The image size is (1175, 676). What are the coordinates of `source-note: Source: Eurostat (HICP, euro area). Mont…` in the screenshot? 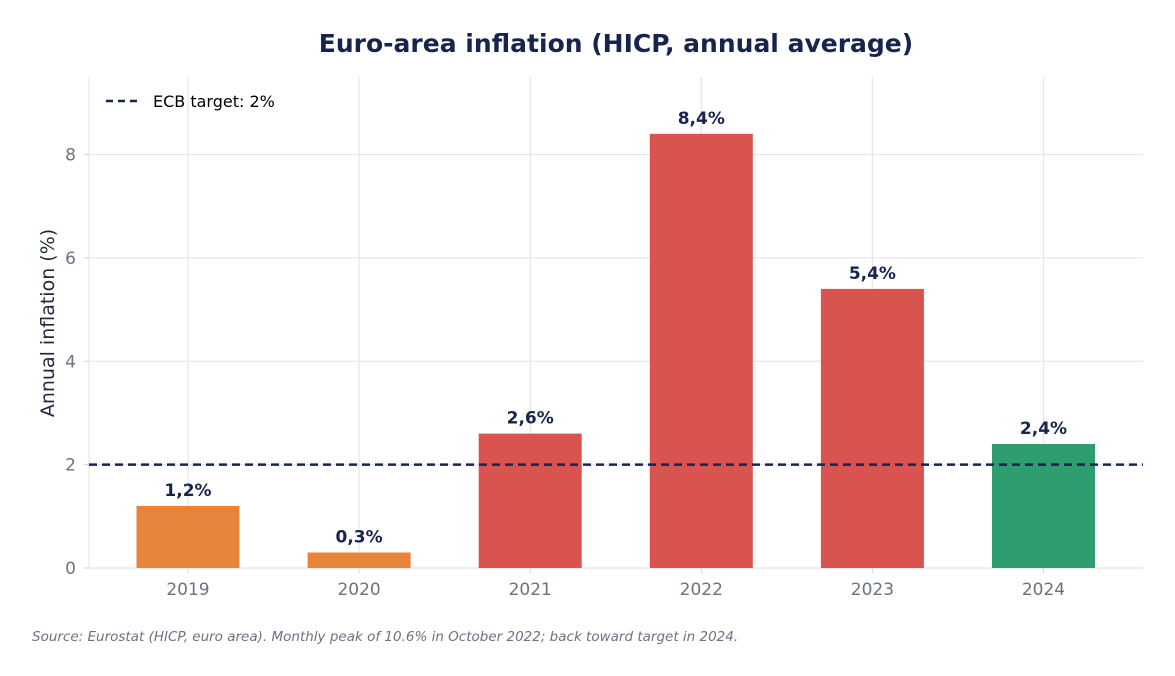 It's located at (385, 637).